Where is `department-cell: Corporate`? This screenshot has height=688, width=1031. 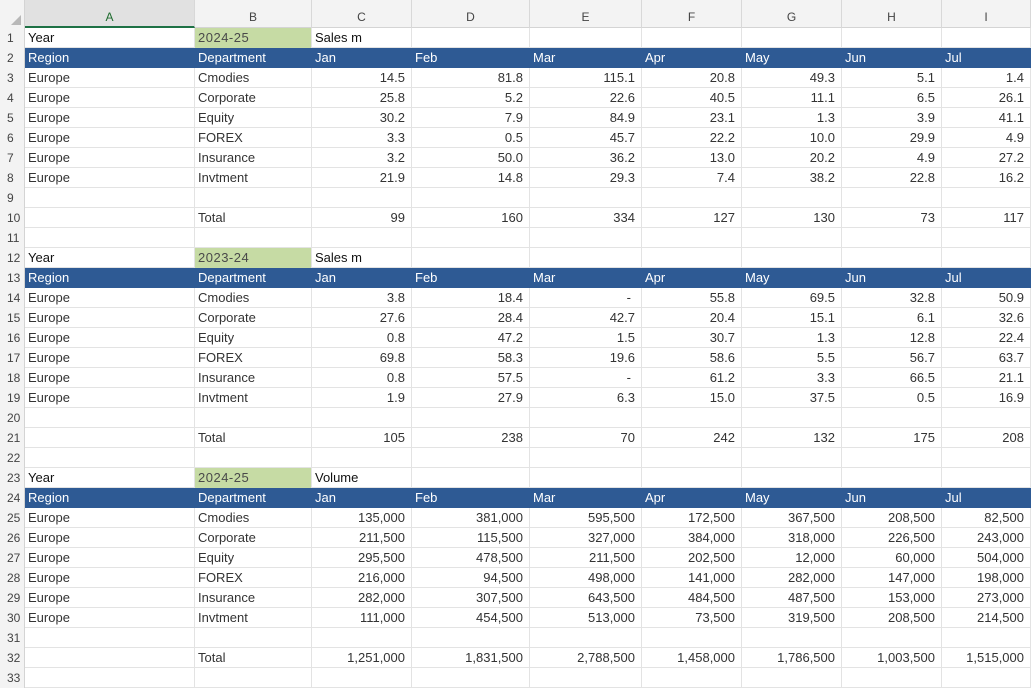 department-cell: Corporate is located at coordinates (253, 98).